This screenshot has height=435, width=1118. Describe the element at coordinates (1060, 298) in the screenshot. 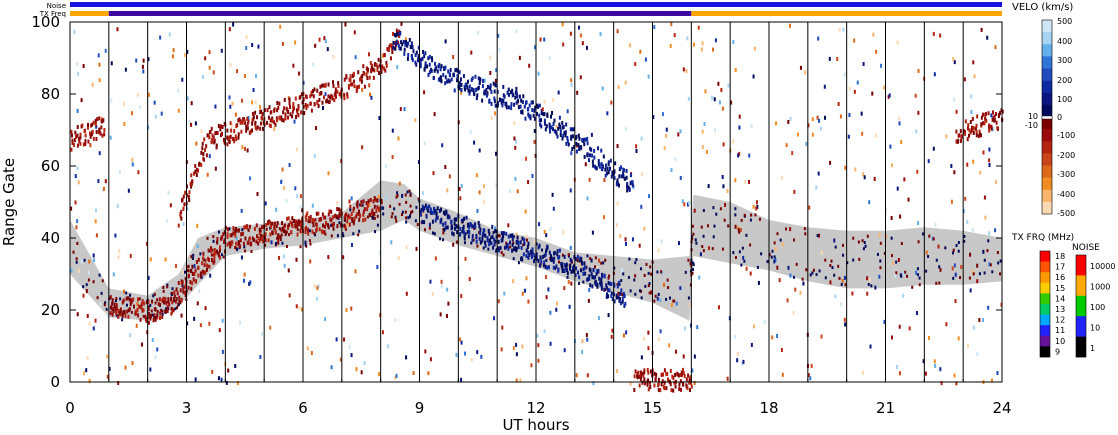

I see `txfreq-tick-label: 14` at that location.